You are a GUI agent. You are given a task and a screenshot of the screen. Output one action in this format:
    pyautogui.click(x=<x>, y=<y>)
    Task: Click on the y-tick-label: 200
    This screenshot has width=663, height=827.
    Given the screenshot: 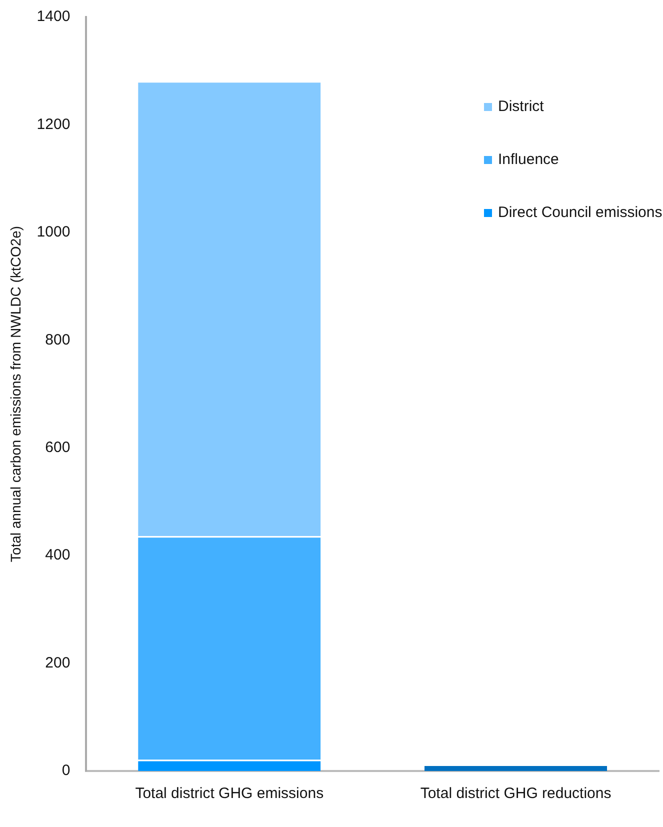 What is the action you would take?
    pyautogui.click(x=57, y=663)
    